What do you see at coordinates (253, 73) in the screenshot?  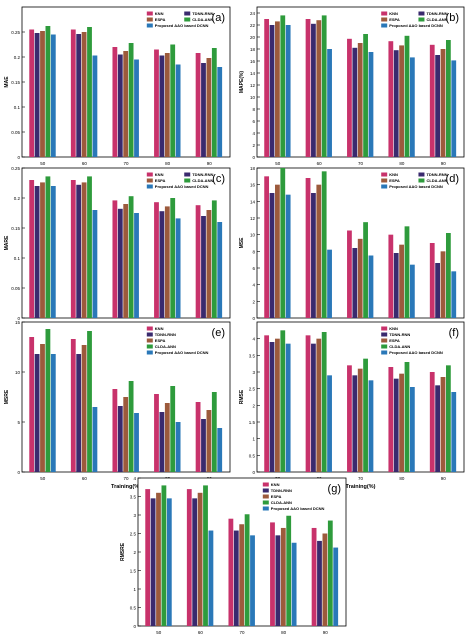 I see `y-tick-label: 14` at bounding box center [253, 73].